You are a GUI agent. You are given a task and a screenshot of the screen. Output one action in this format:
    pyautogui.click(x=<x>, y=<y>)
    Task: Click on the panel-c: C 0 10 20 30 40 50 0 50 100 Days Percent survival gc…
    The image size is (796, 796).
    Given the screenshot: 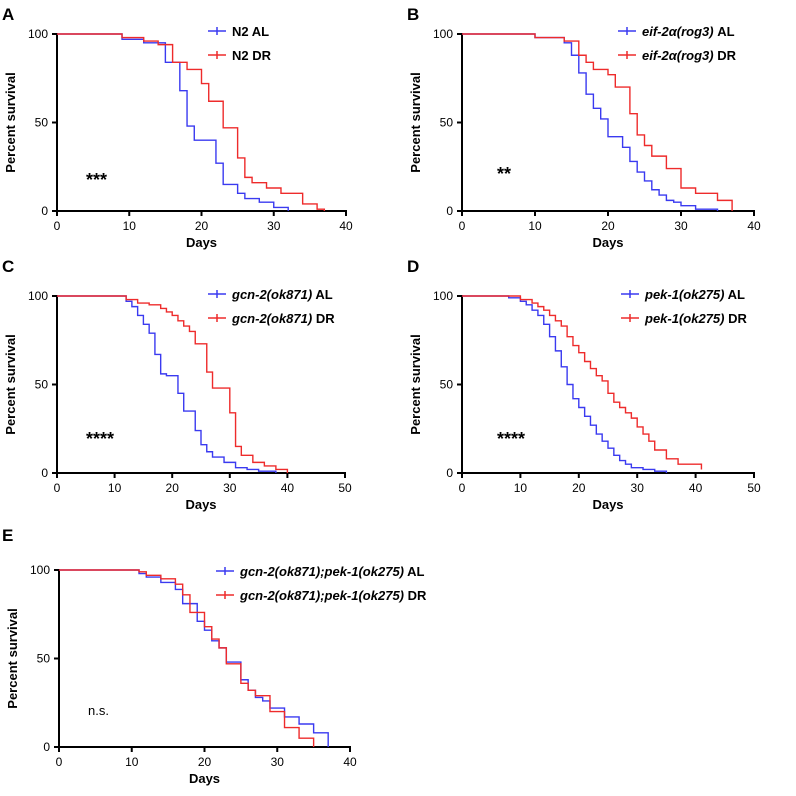 What is the action you would take?
    pyautogui.click(x=177, y=384)
    